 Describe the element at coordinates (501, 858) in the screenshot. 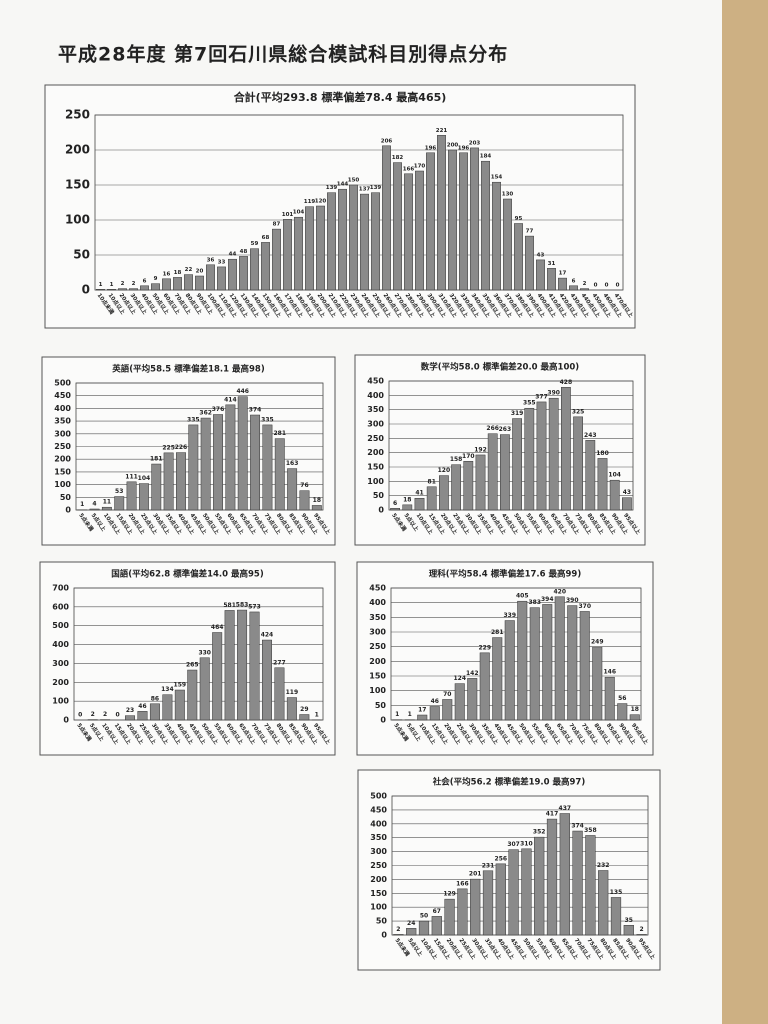

I see `value-label: 256` at that location.